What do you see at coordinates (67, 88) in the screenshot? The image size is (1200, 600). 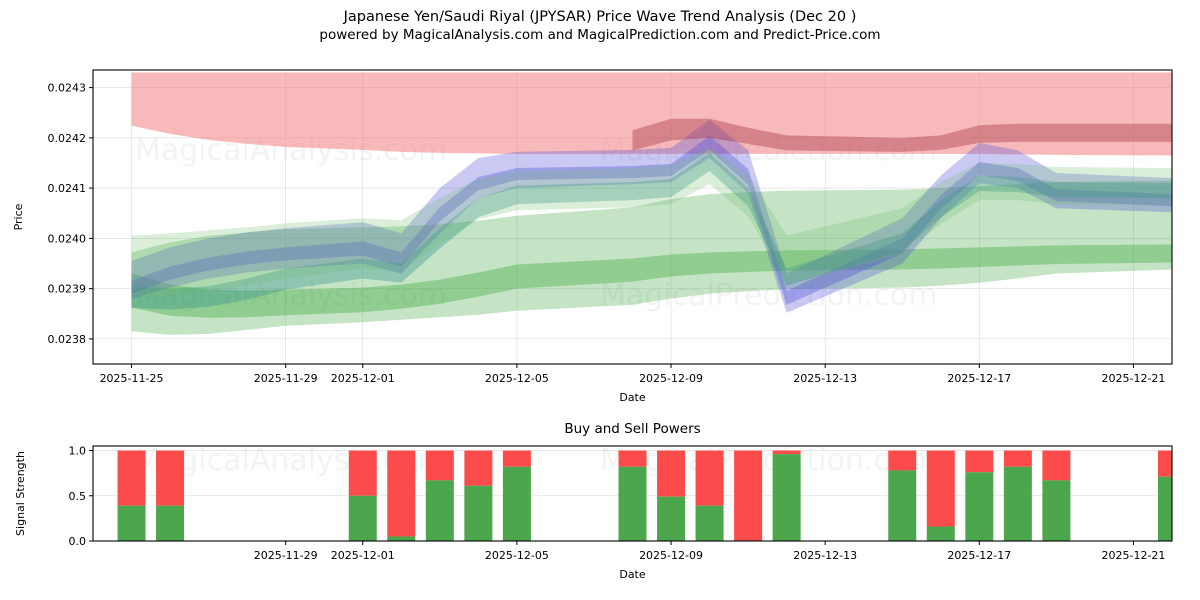 I see `ytick-label: 0.0243` at bounding box center [67, 88].